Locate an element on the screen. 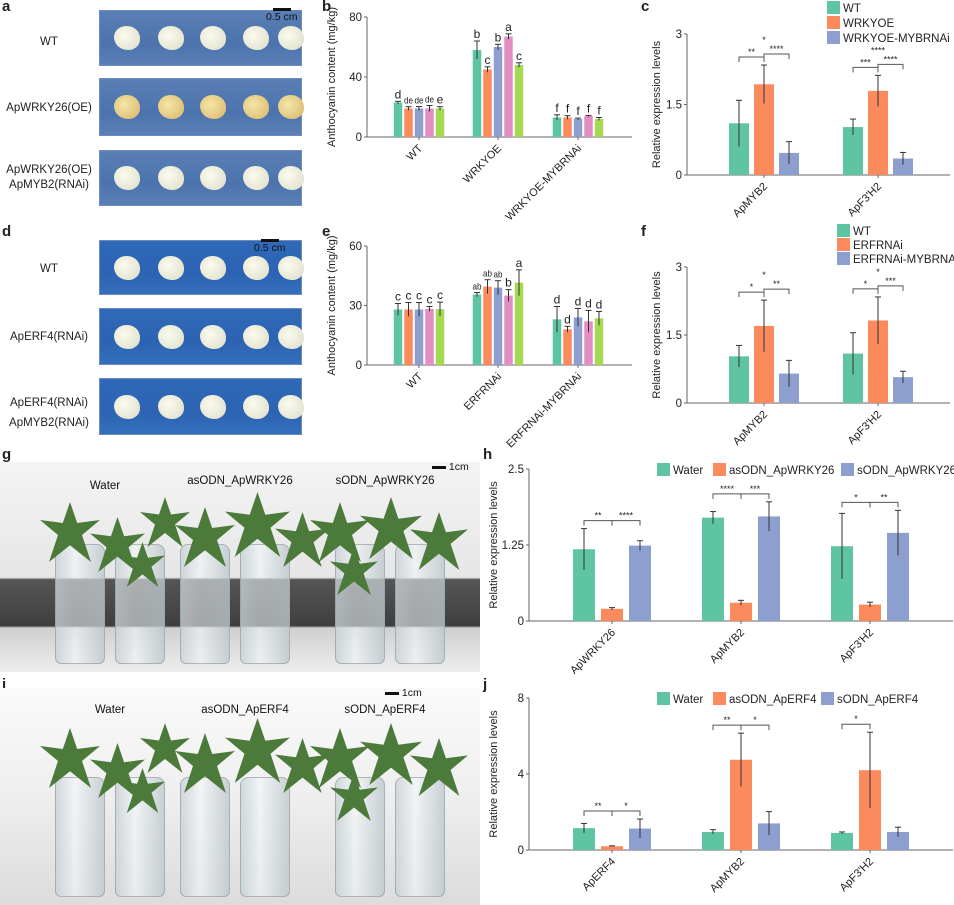 Image resolution: width=954 pixels, height=905 pixels. legend-label: ERFRNAi is located at coordinates (878, 246).